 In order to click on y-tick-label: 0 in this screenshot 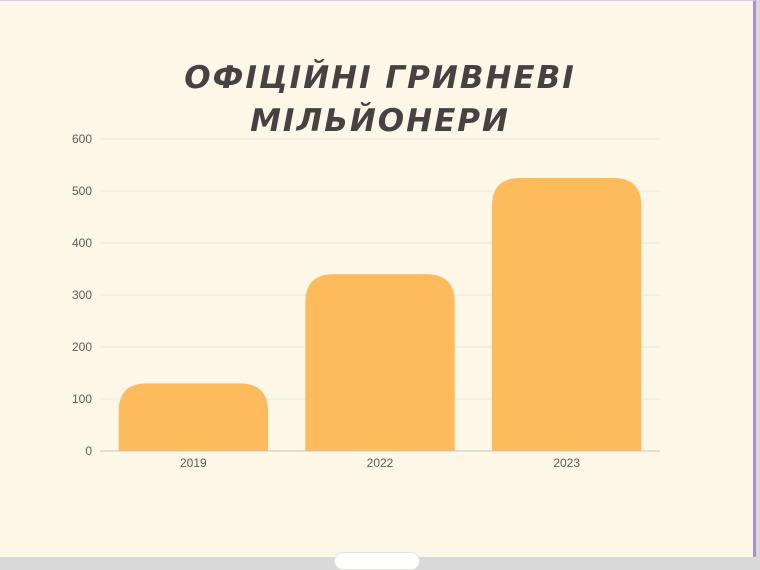, I will do `click(88, 451)`.